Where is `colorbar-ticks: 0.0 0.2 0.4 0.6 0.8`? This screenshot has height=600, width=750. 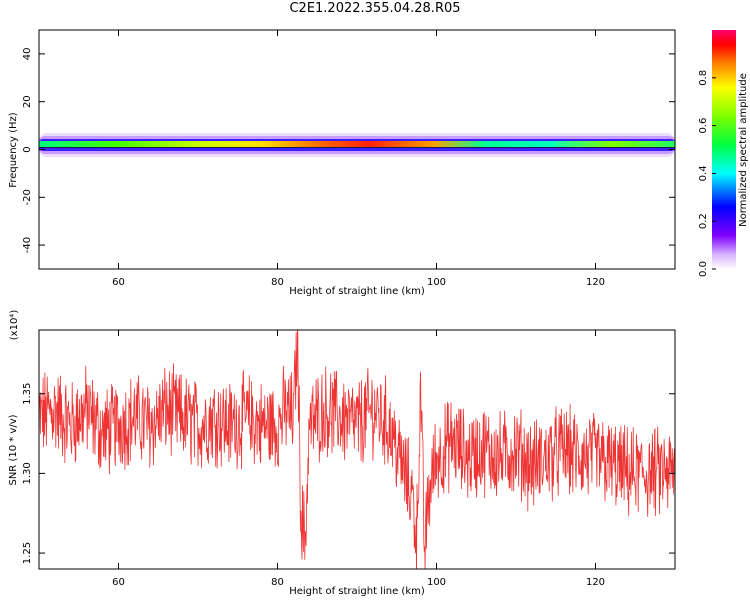 colorbar-ticks: 0.0 0.2 0.4 0.6 0.8 is located at coordinates (707, 173).